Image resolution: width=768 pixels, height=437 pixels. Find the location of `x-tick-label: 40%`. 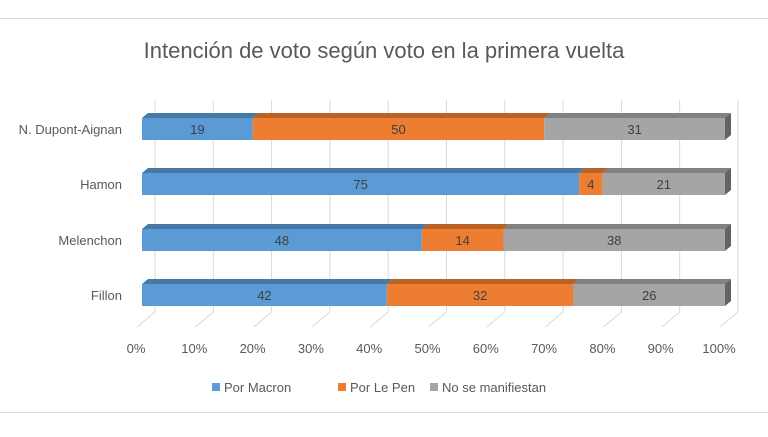

x-tick-label: 40% is located at coordinates (369, 348).